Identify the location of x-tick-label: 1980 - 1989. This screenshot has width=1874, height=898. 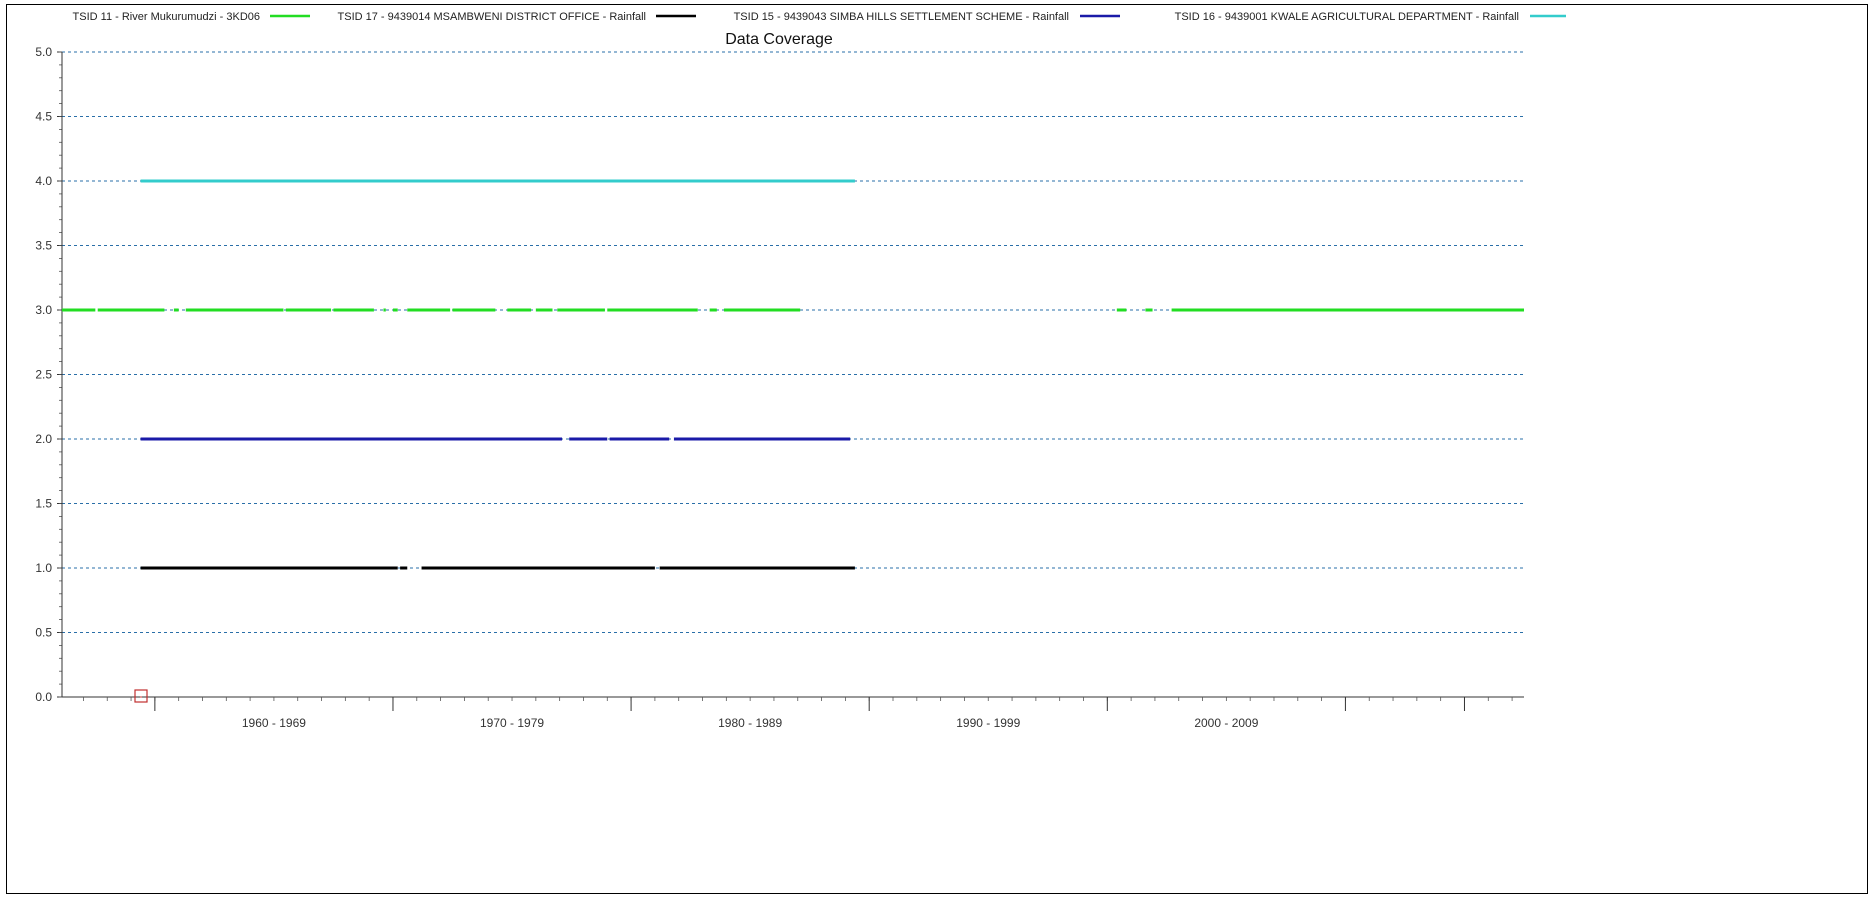
(750, 723).